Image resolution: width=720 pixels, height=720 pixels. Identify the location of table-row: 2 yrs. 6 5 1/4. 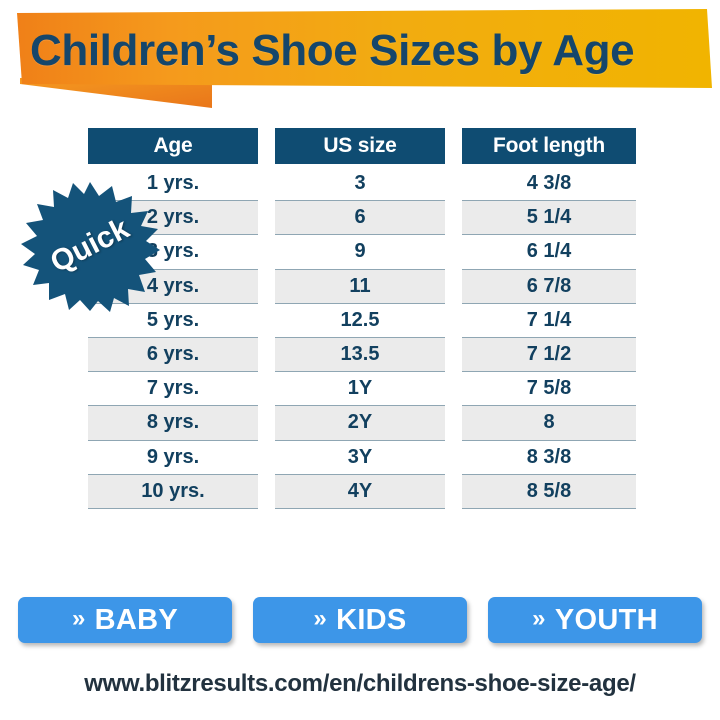
(362, 218).